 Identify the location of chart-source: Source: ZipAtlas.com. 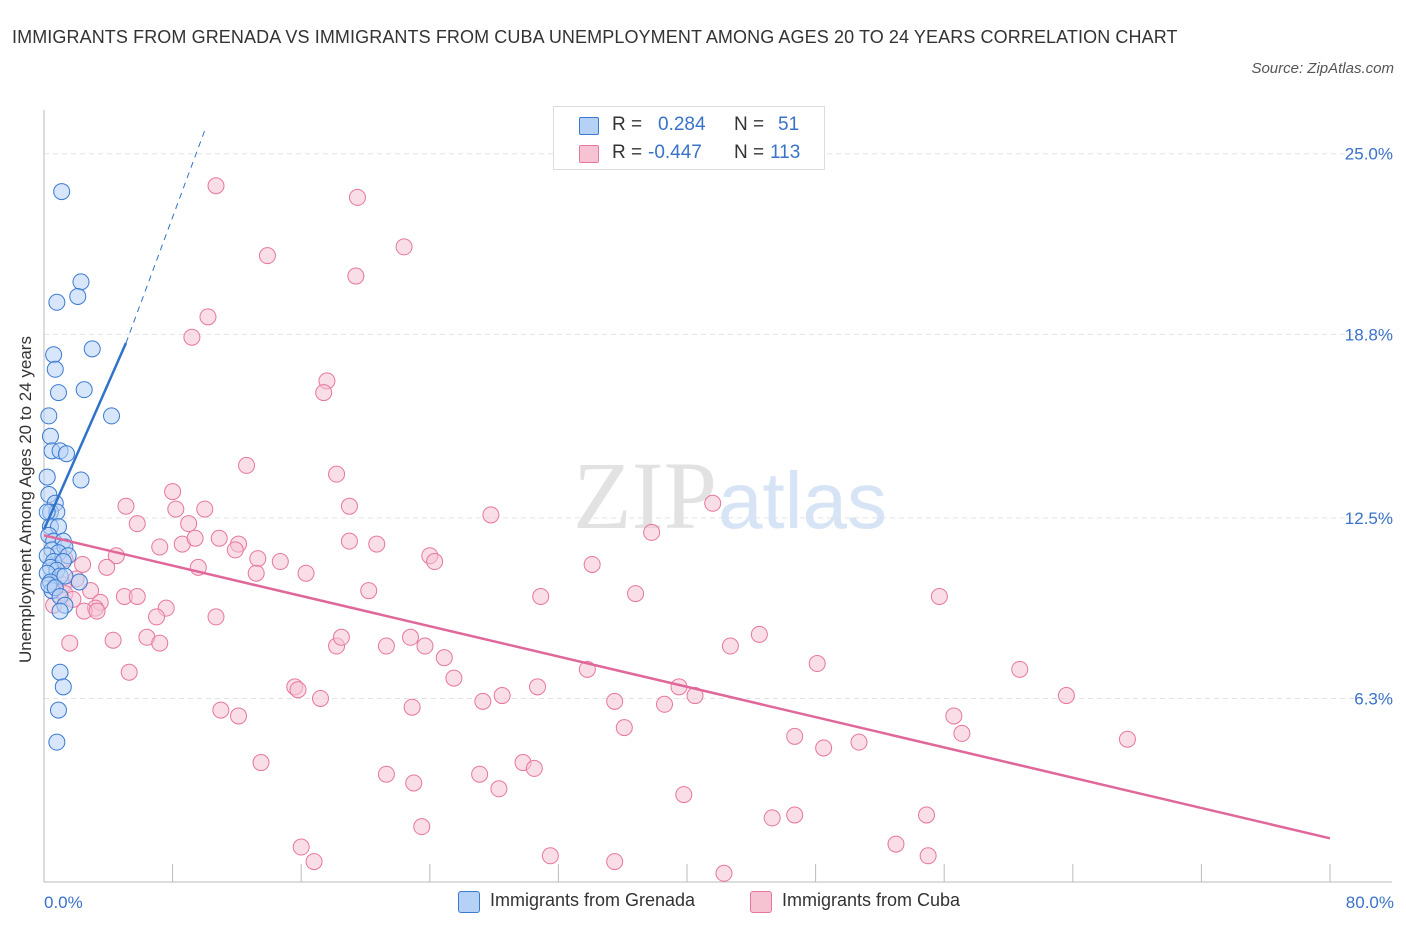
(1322, 68).